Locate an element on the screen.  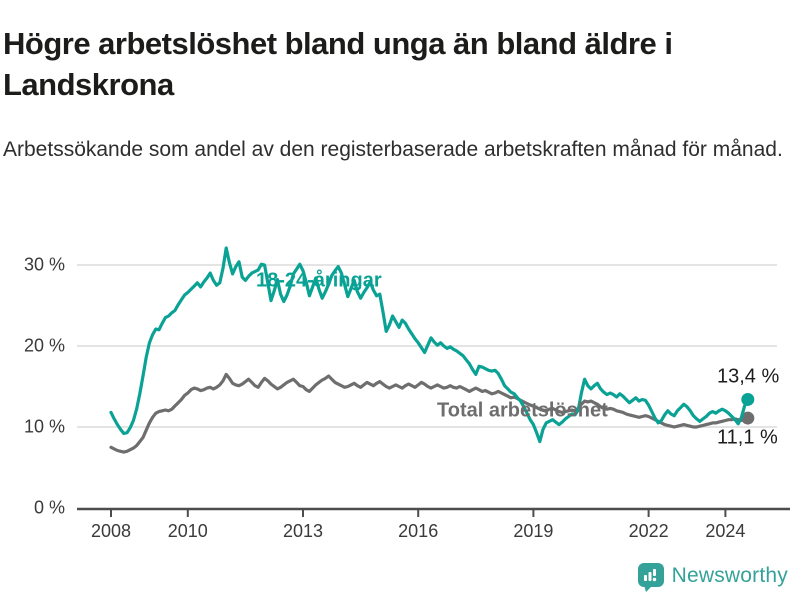
newsworthy-logo: Newsworthy is located at coordinates (712, 576).